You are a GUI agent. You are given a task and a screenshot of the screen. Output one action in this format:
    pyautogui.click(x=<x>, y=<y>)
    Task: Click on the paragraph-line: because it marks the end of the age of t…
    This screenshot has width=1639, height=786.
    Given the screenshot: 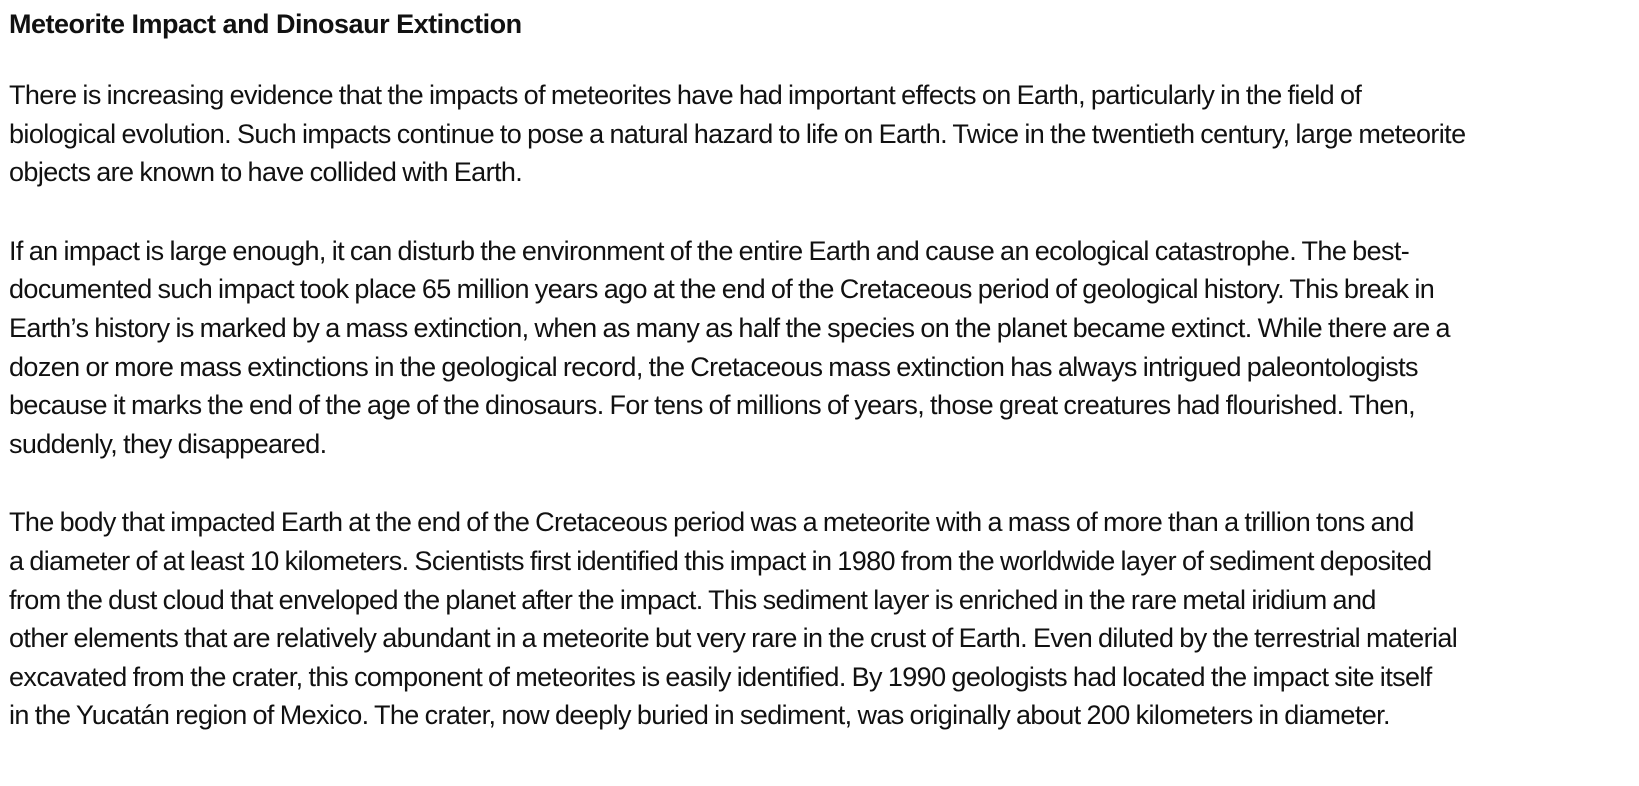 What is the action you would take?
    pyautogui.click(x=712, y=405)
    